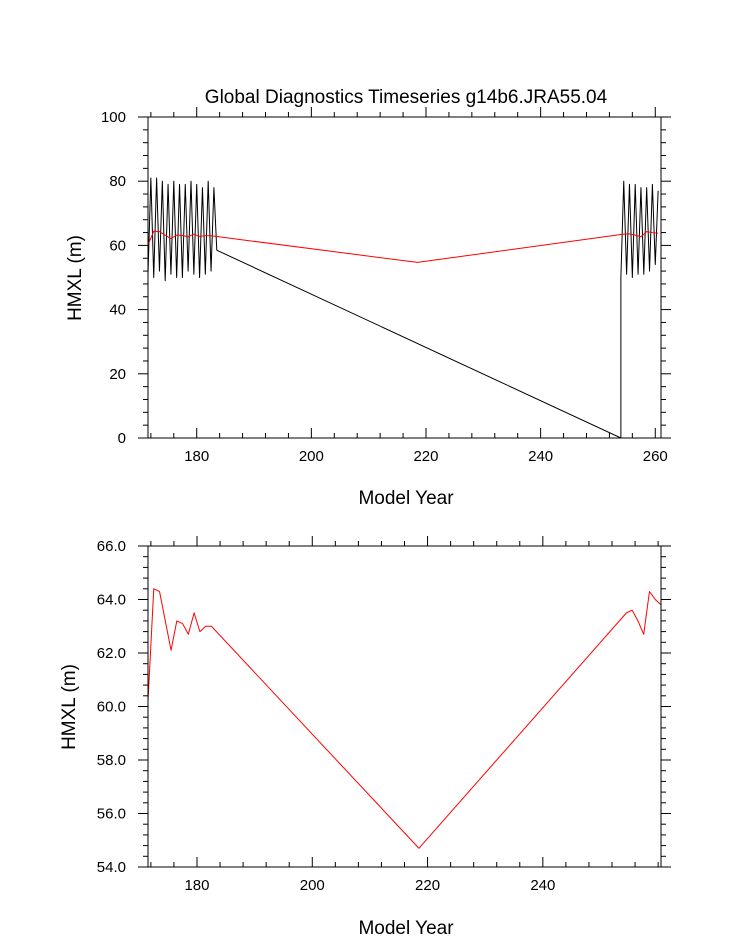 The image size is (733, 945). Describe the element at coordinates (117, 374) in the screenshot. I see `y-tick-label-top: 20` at that location.